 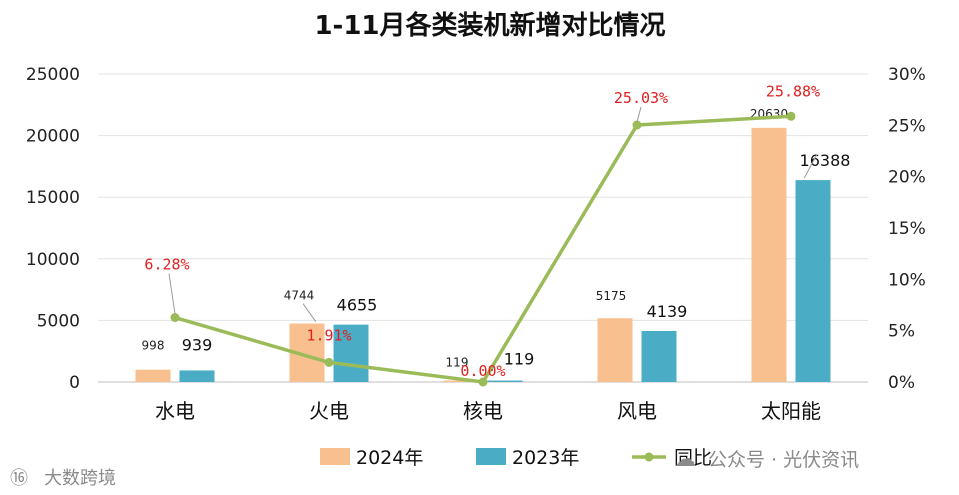 What do you see at coordinates (489, 25) in the screenshot?
I see `chart-title: 1-11月各类装机新增对比情况` at bounding box center [489, 25].